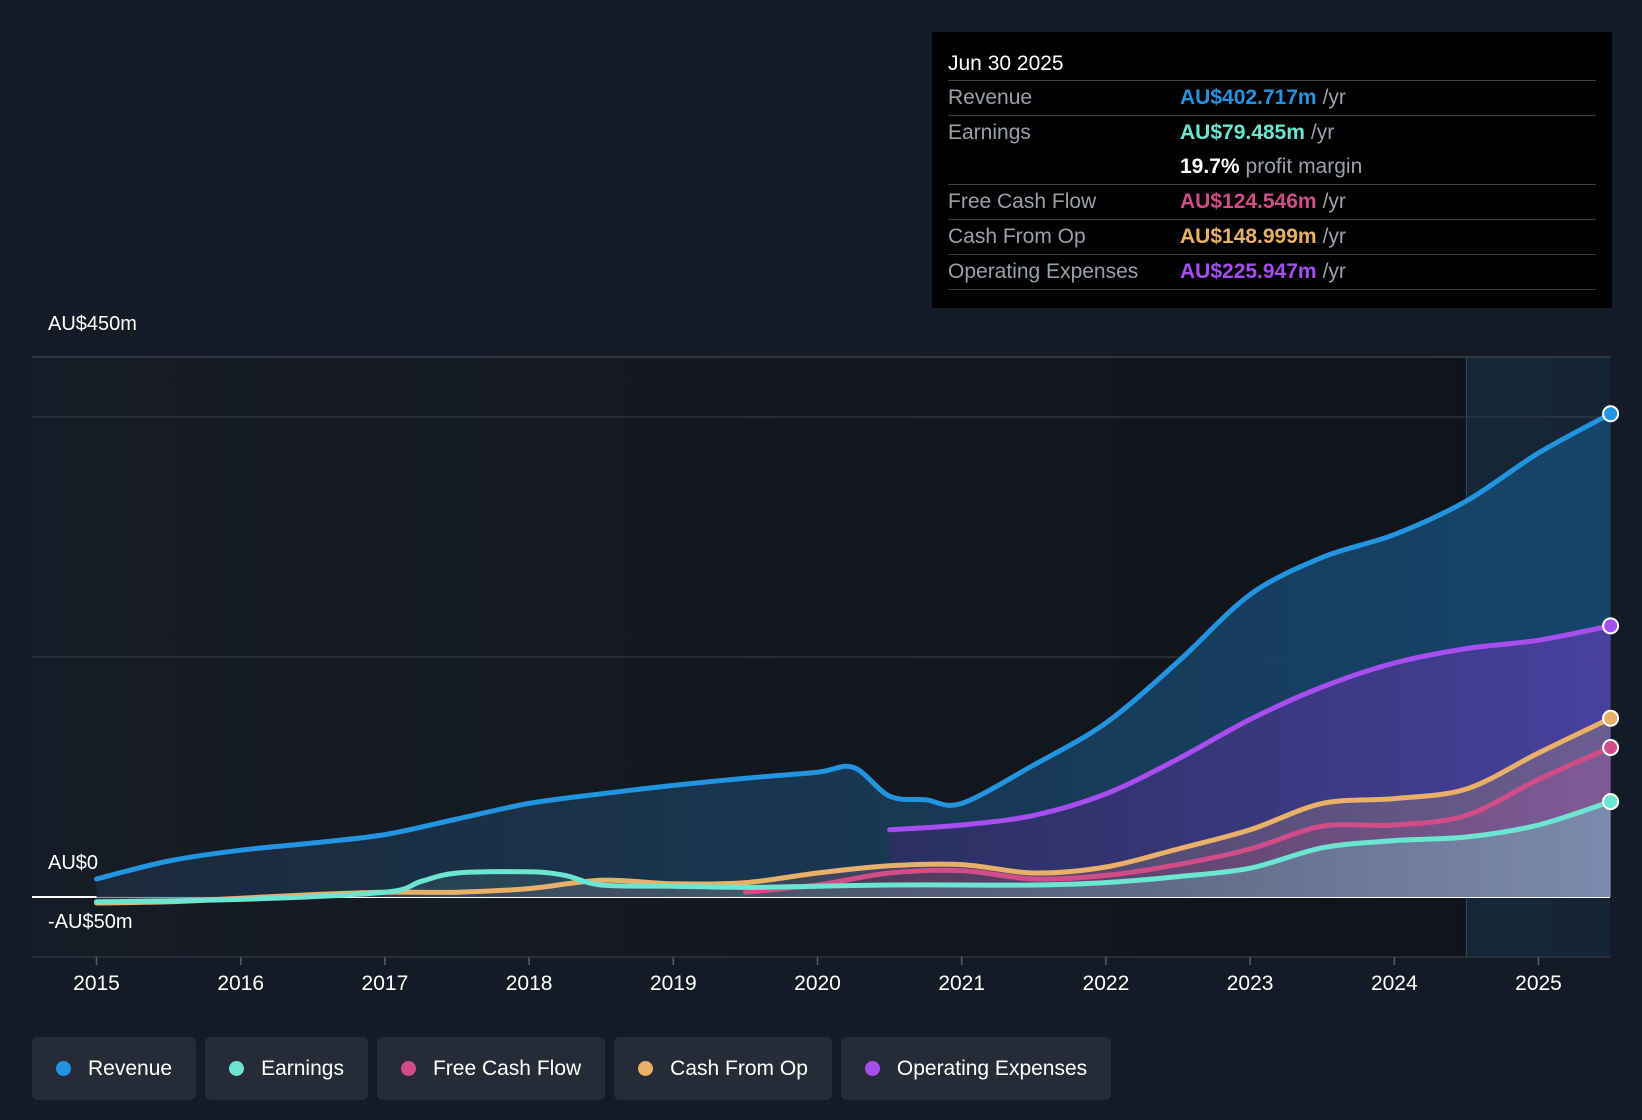 The width and height of the screenshot is (1642, 1120). I want to click on legend-item-free-cash-flow: Free Cash Flow, so click(491, 1068).